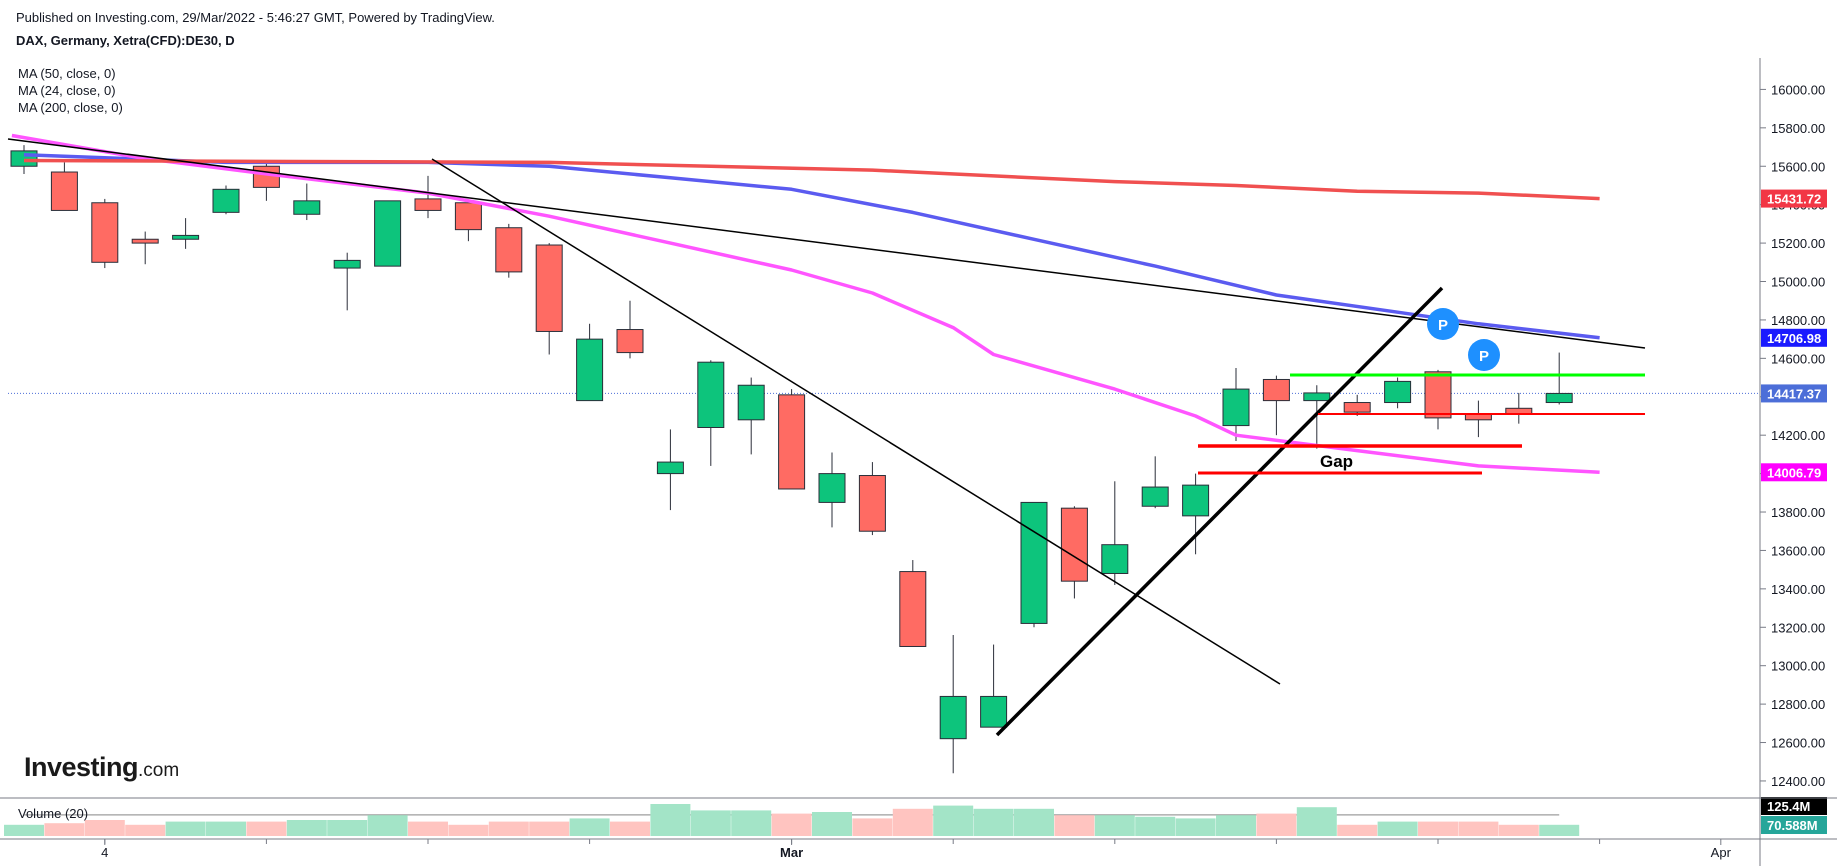  Describe the element at coordinates (67, 90) in the screenshot. I see `legend-ma-24: MA (24, close, 0)` at that location.